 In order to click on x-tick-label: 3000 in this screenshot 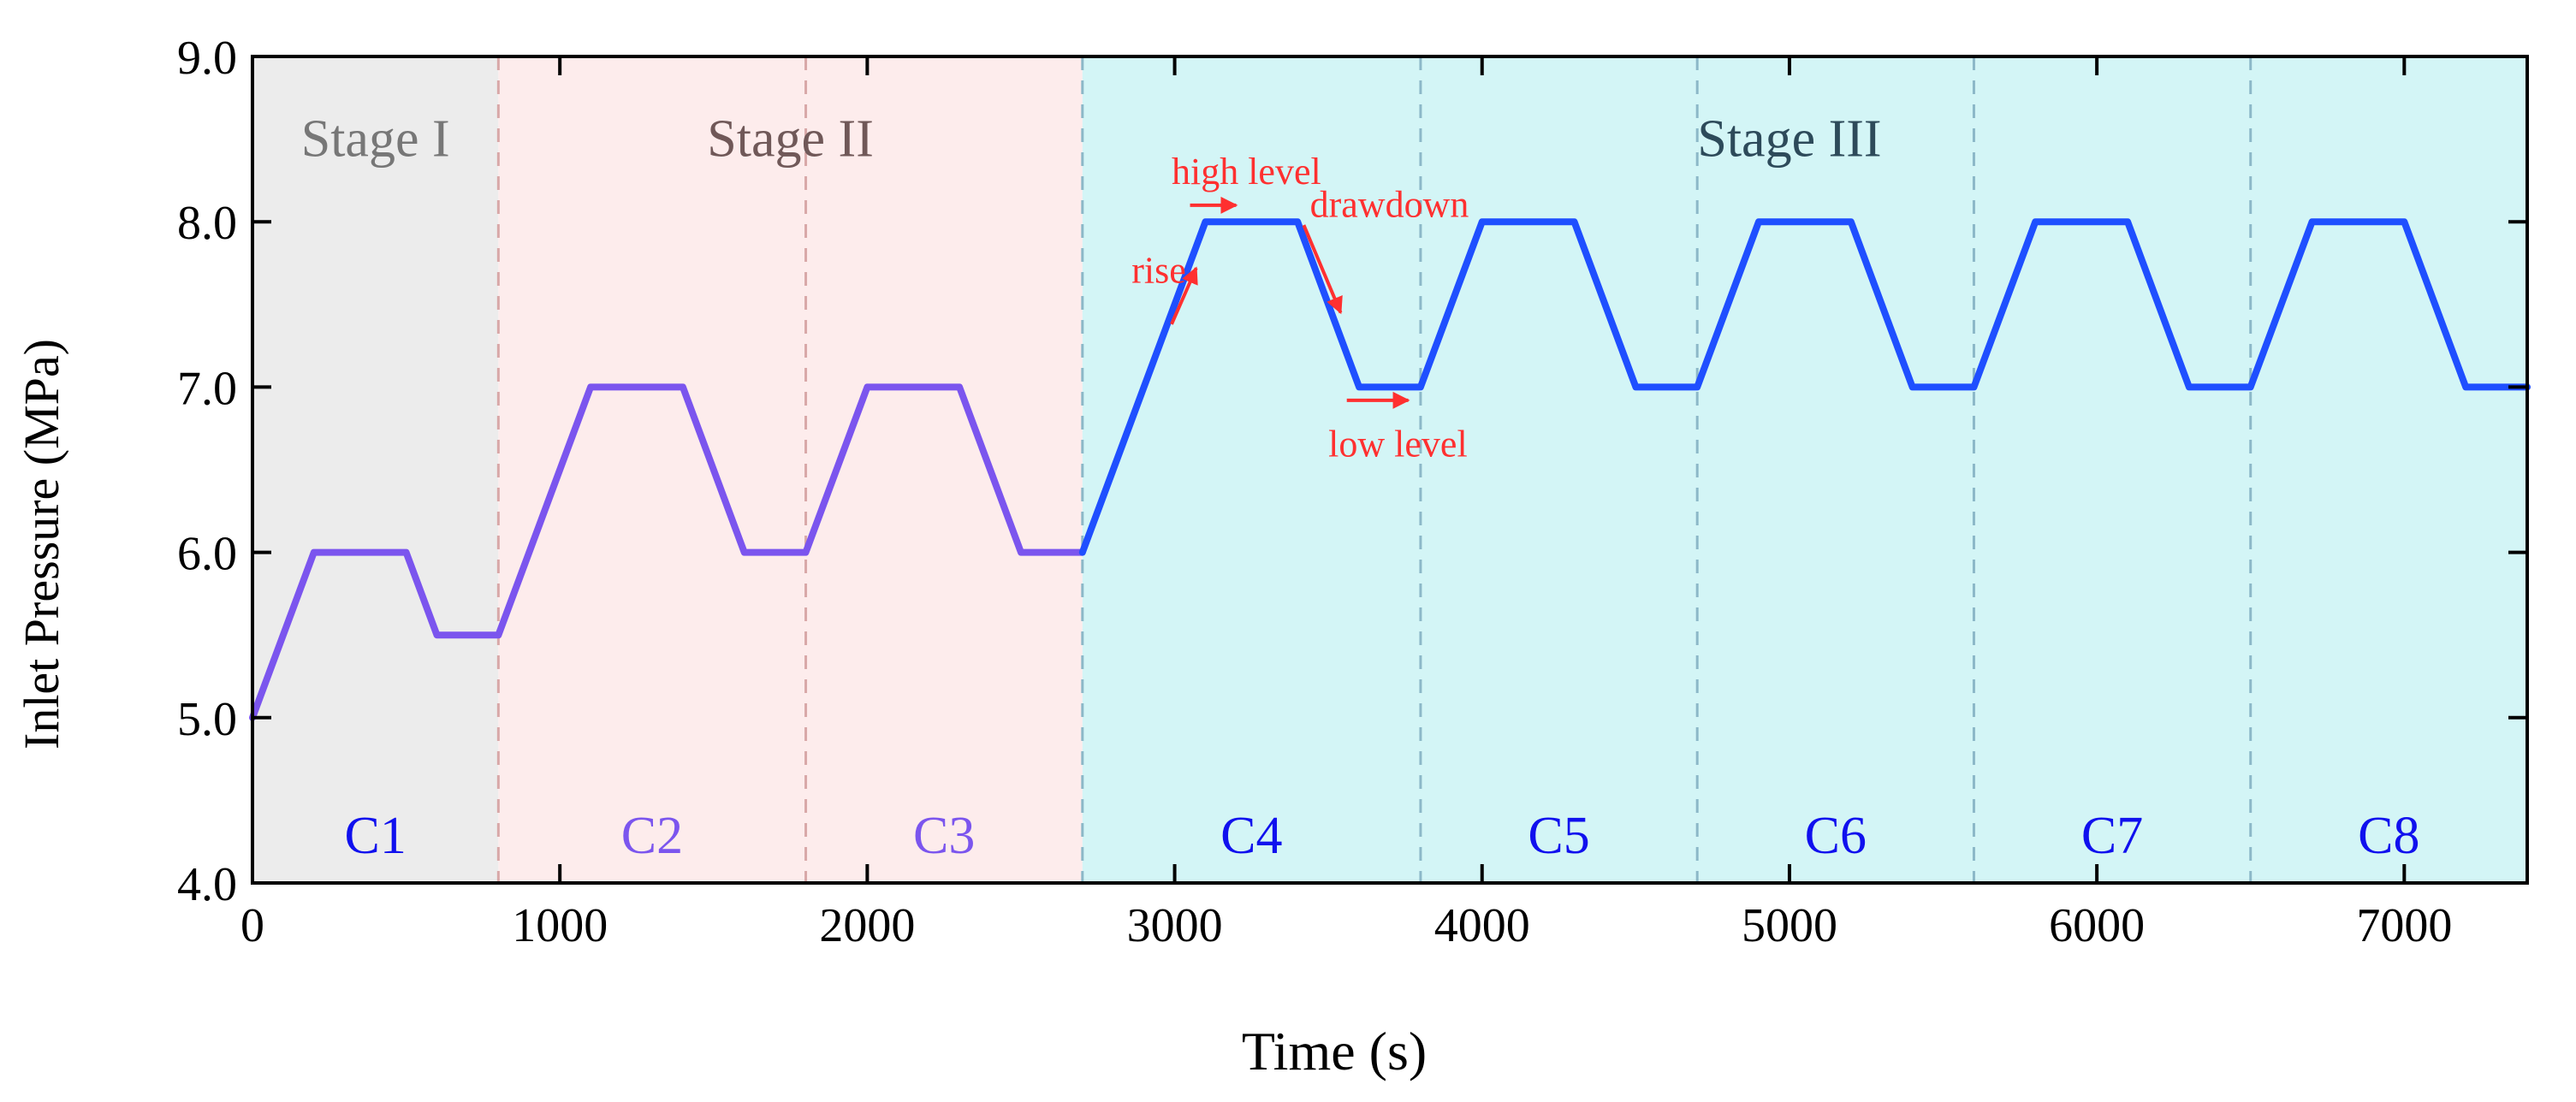, I will do `click(1175, 926)`.